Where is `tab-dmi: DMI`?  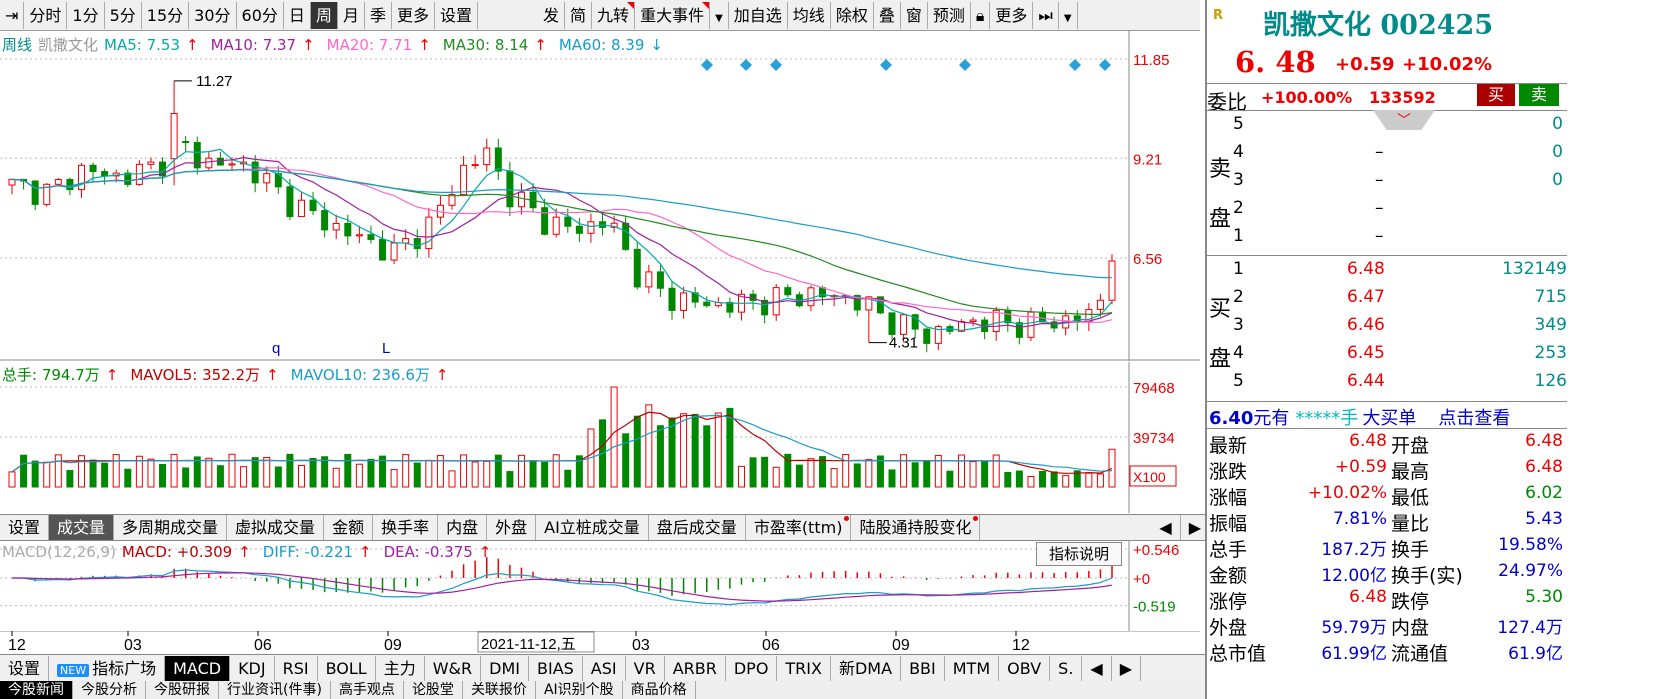 tab-dmi: DMI is located at coordinates (505, 668).